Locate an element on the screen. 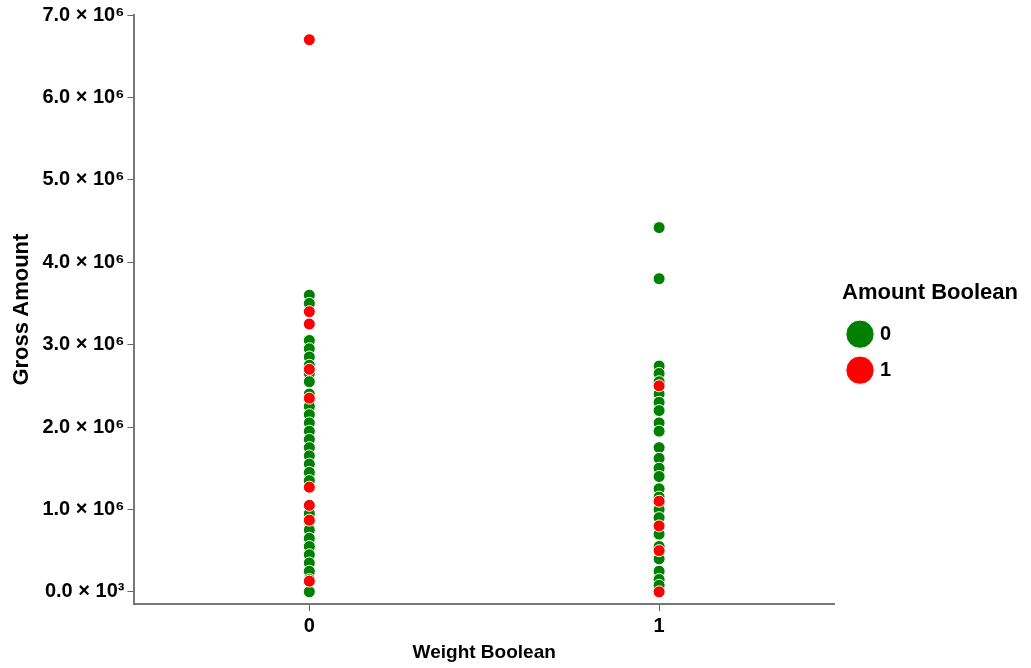  y-tick-label: 0.0 × 10³ is located at coordinates (84, 590).